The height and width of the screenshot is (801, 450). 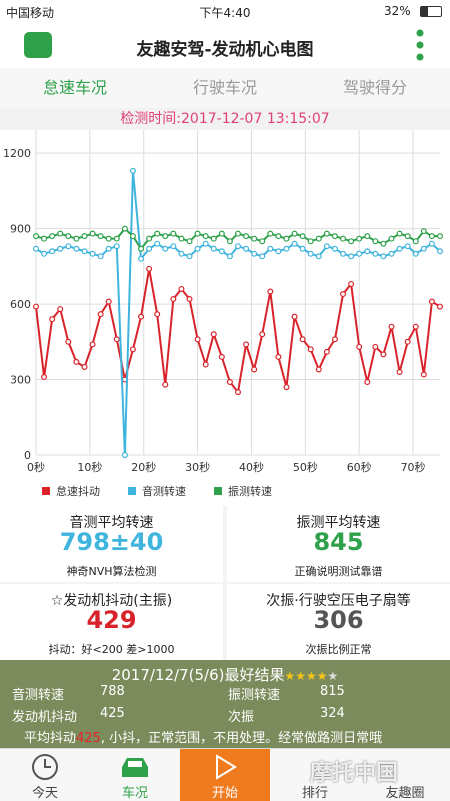 What do you see at coordinates (30, 13) in the screenshot?
I see `carrier: 中国移动` at bounding box center [30, 13].